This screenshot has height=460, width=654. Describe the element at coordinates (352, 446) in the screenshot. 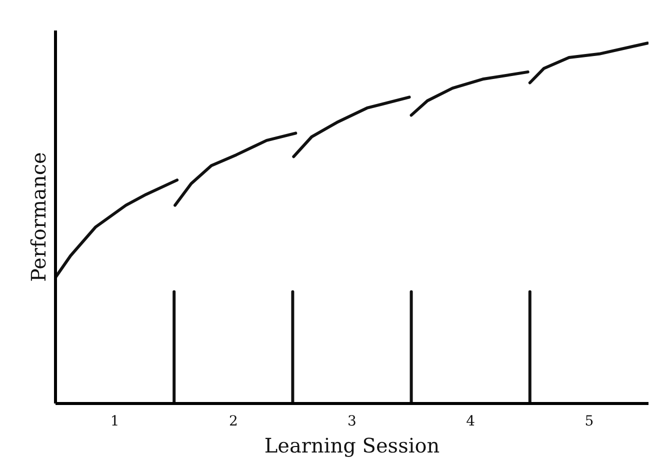

I see `x-axis-title: Learning Session` at that location.